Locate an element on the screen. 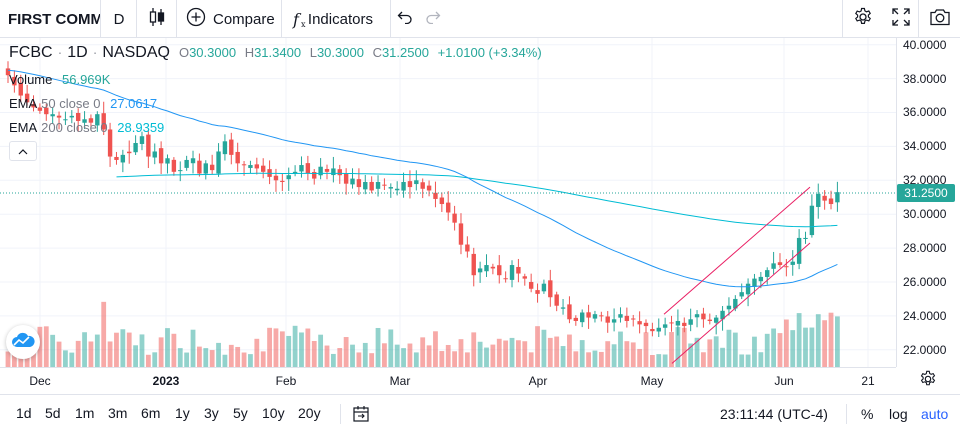 Image resolution: width=960 pixels, height=433 pixels. time-scale: Dec 2023 Feb Mar Apr May Jun 21 is located at coordinates (448, 380).